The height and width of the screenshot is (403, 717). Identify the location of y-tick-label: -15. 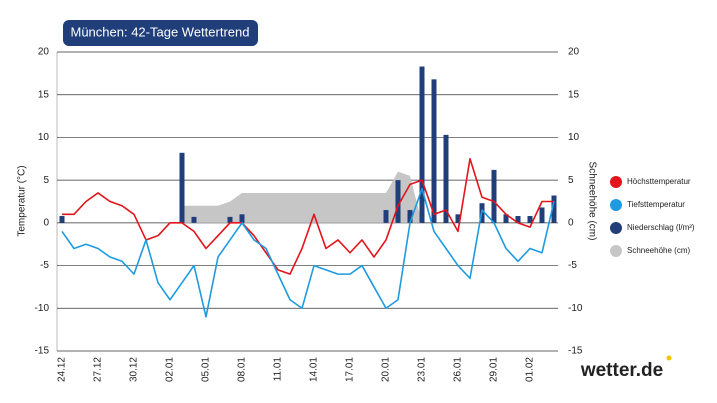
(42, 351).